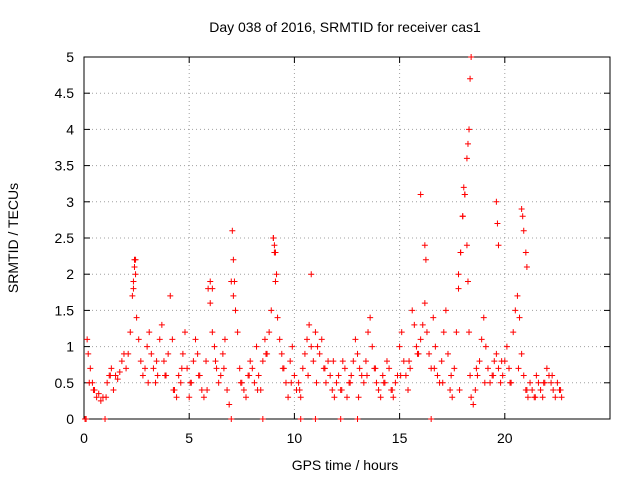 This screenshot has height=480, width=640. I want to click on x-axis-label: GPS time / hours, so click(345, 465).